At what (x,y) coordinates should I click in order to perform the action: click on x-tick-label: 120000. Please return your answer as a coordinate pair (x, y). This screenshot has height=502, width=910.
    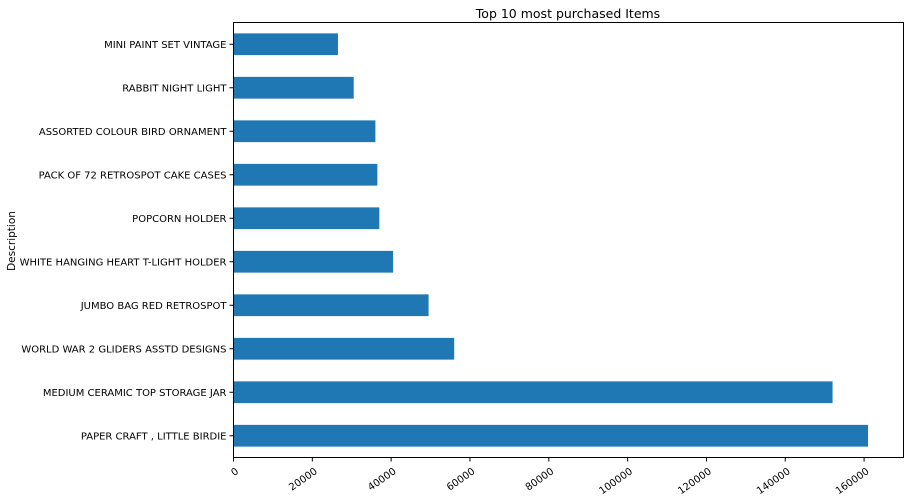
    Looking at the image, I should click on (695, 481).